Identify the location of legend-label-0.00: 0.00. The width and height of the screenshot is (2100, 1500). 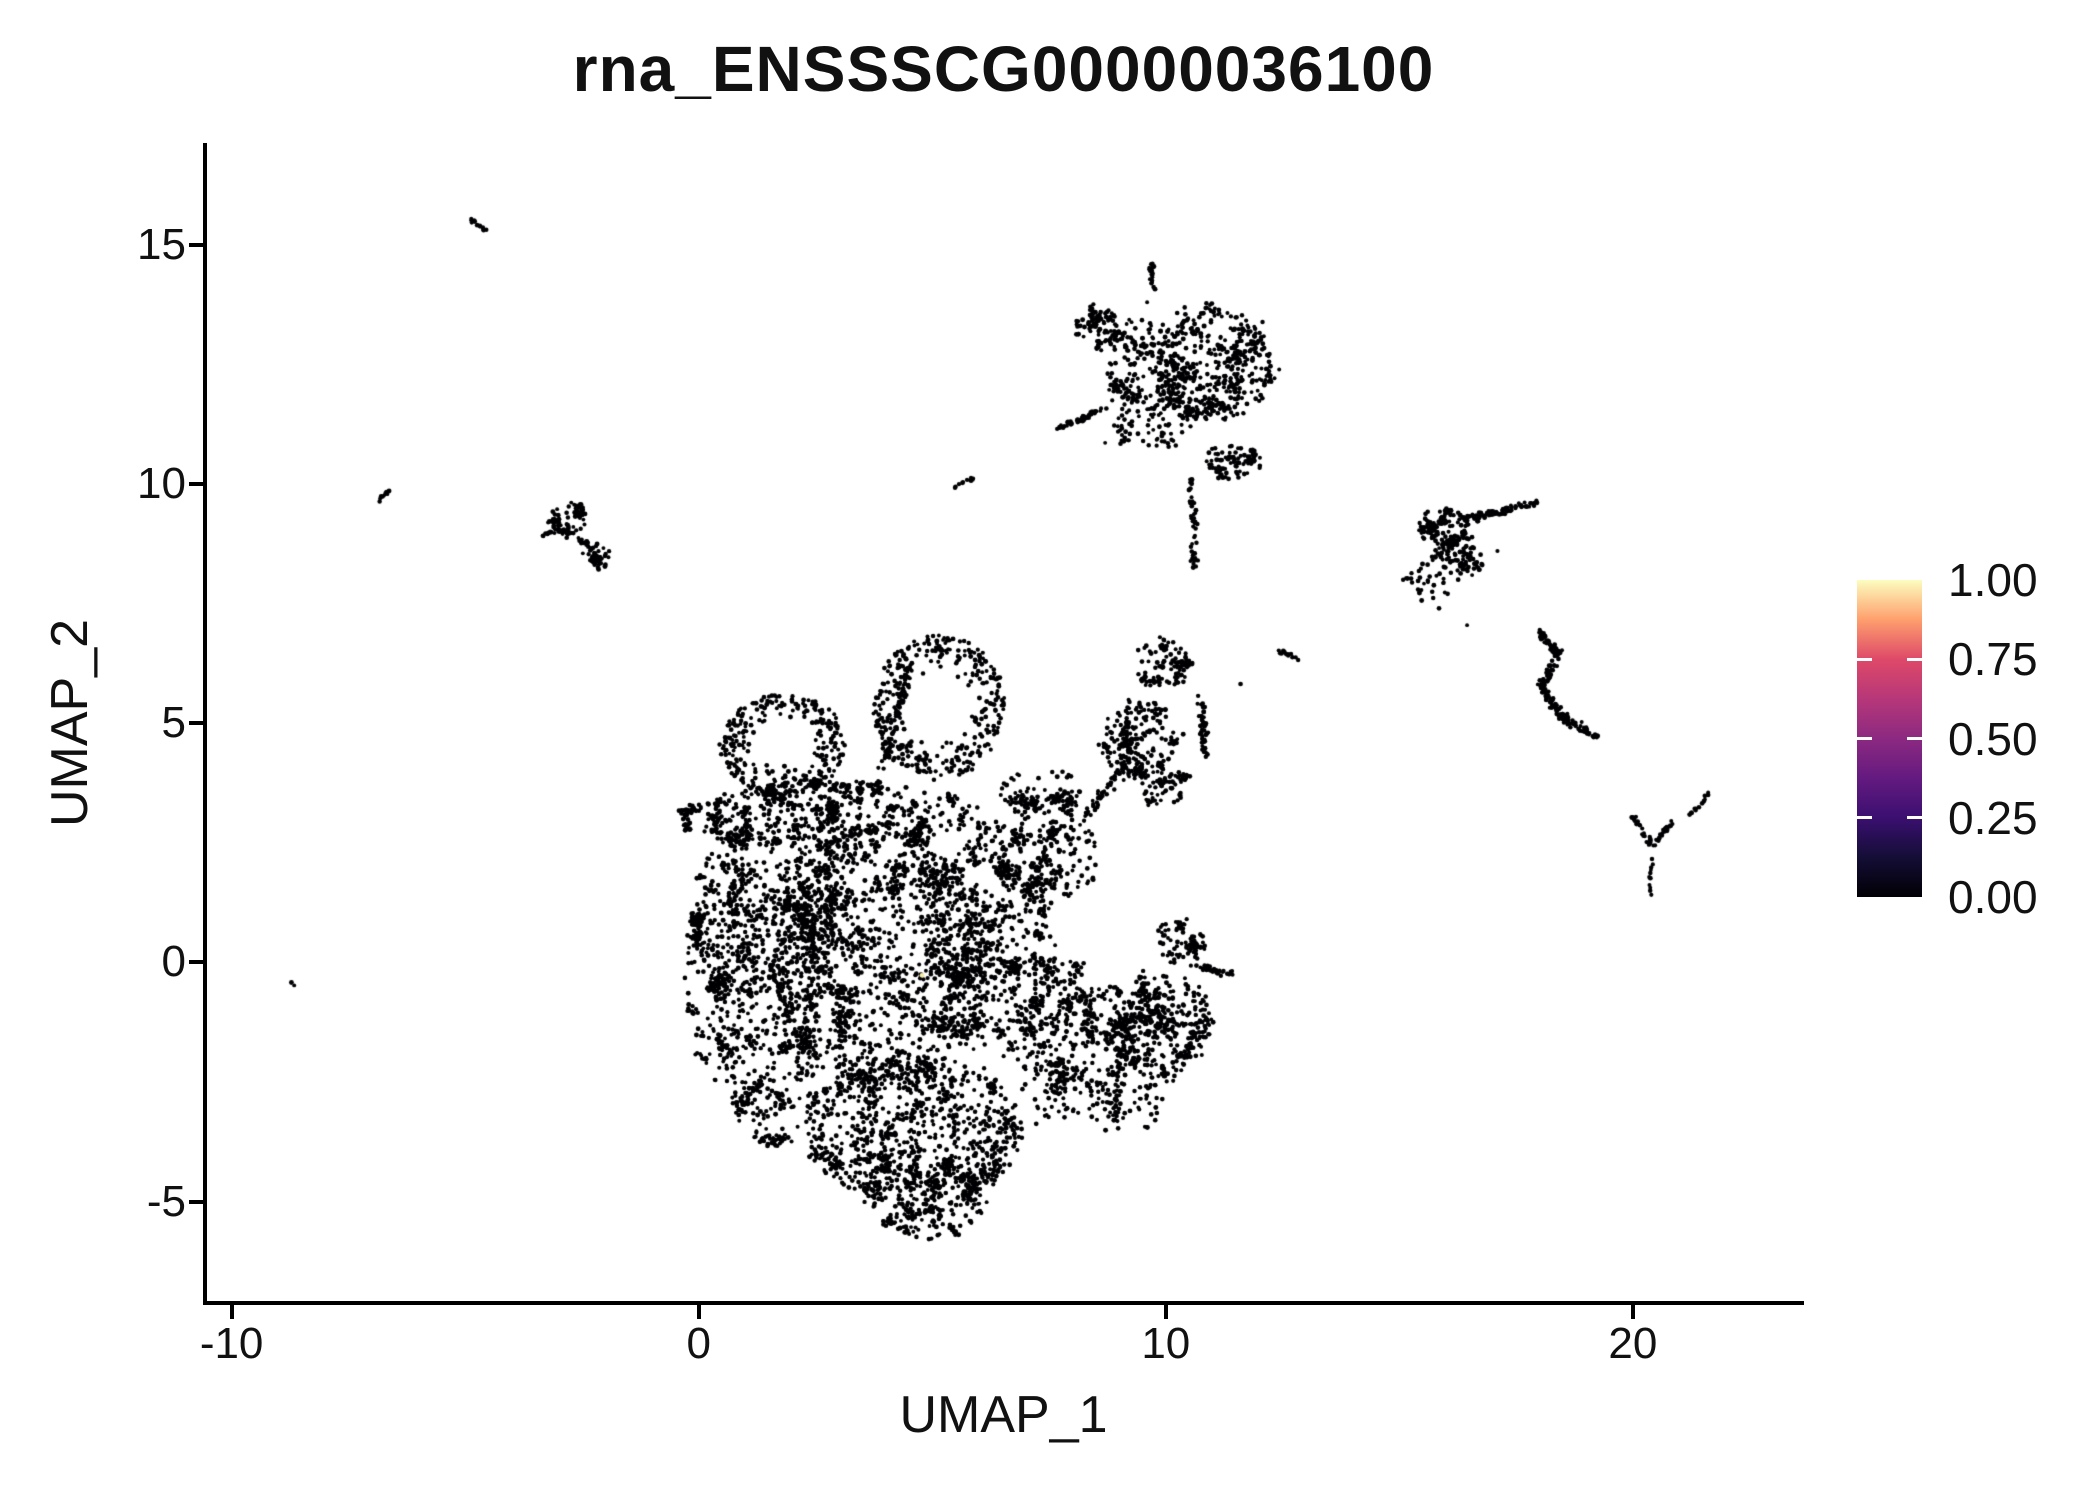
(1993, 897).